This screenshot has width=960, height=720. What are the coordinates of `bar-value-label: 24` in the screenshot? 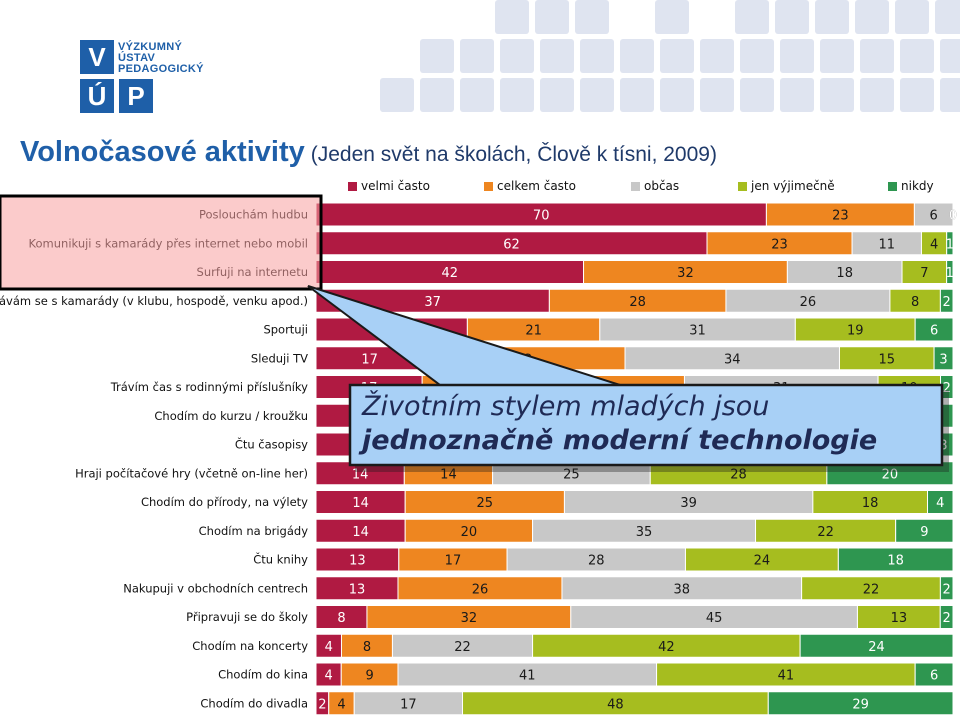 It's located at (762, 561).